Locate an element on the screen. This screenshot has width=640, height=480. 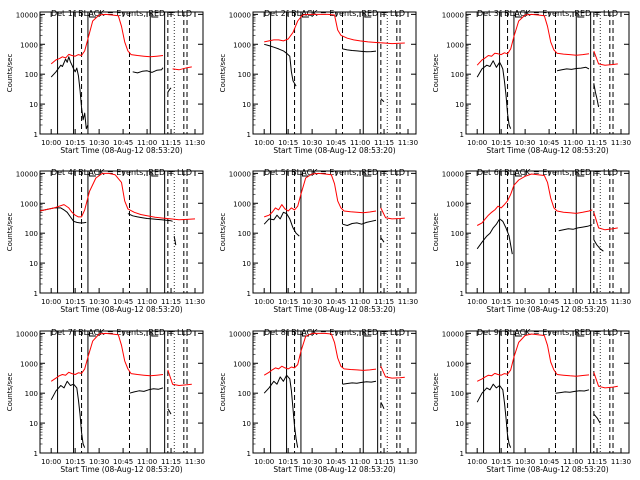
panel-title: Det 3f BLACK = Events, RED = LLD is located at coordinates (547, 13).